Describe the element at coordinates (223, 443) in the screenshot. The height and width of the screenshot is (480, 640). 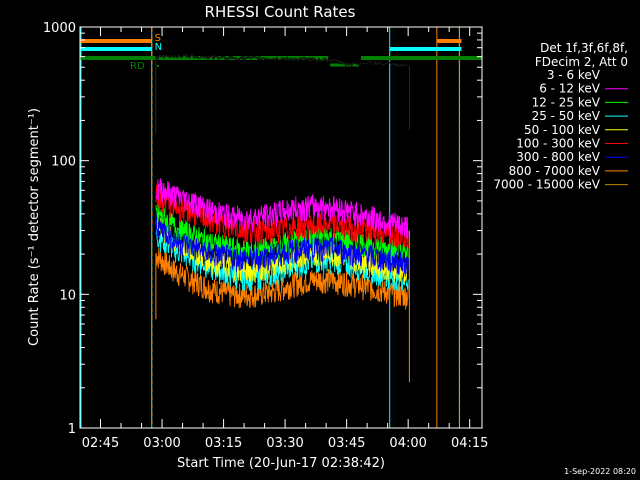
I see `x-tick-label: 03:15` at that location.